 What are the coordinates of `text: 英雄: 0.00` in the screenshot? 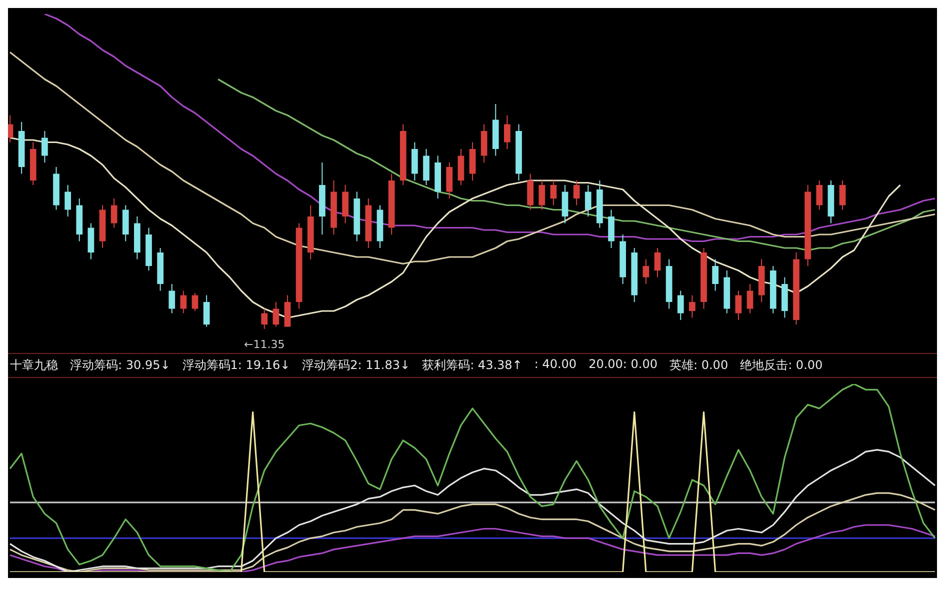 It's located at (699, 365).